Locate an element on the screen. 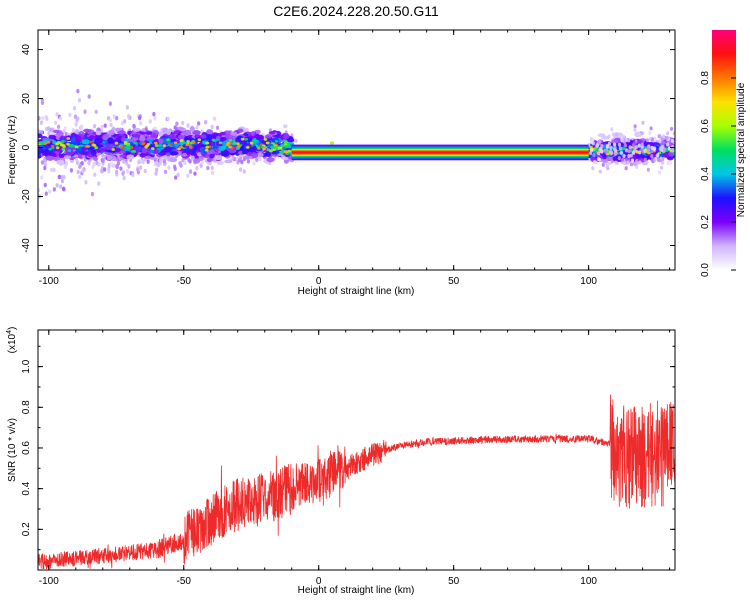 The width and height of the screenshot is (750, 605). snr-x-tick-label: 100 is located at coordinates (588, 581).